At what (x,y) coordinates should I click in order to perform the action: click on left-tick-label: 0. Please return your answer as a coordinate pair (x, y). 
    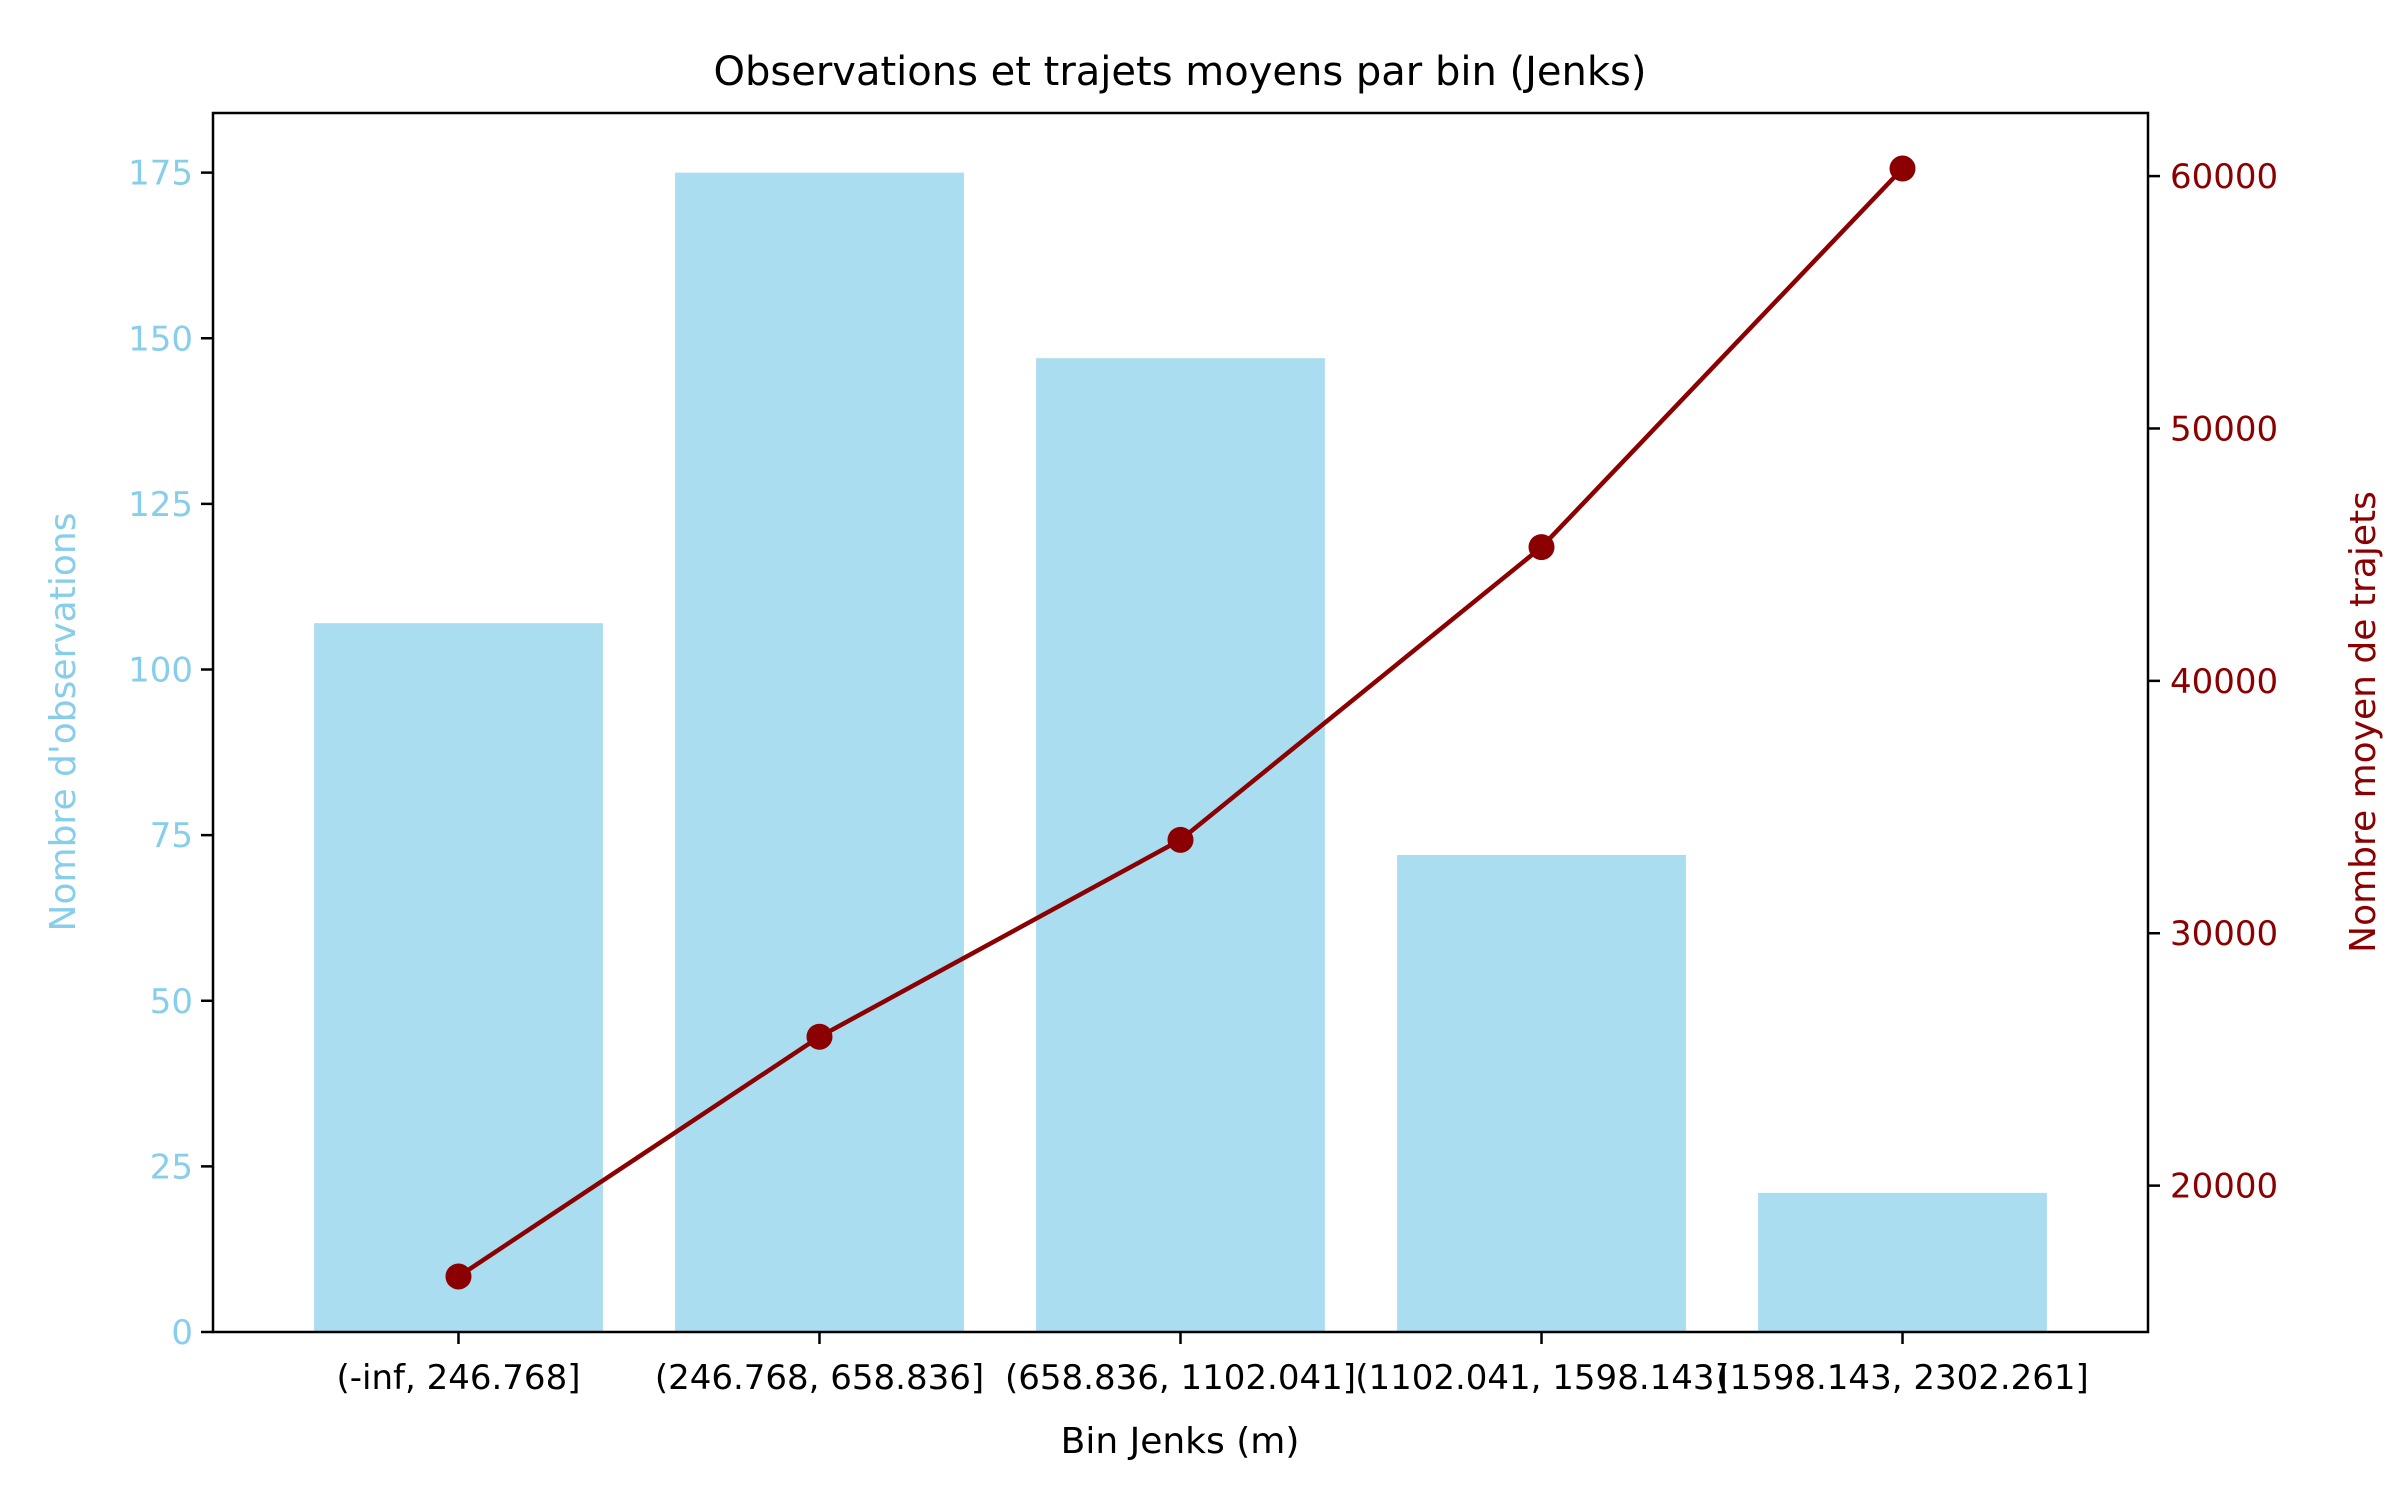
    Looking at the image, I should click on (182, 1333).